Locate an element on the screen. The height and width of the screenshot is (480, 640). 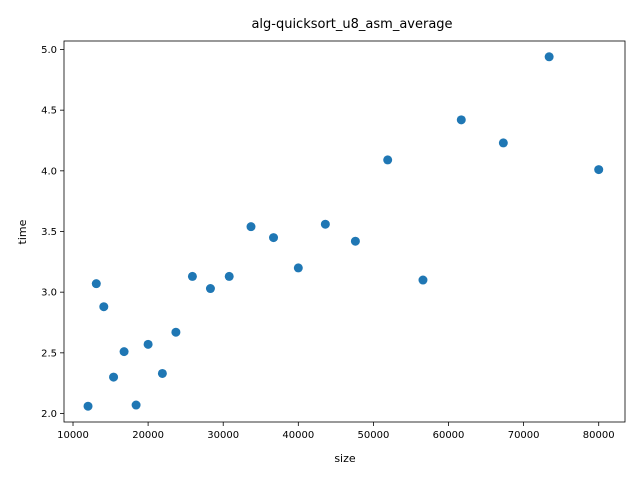
y-tick-label: 2.0 is located at coordinates (49, 414).